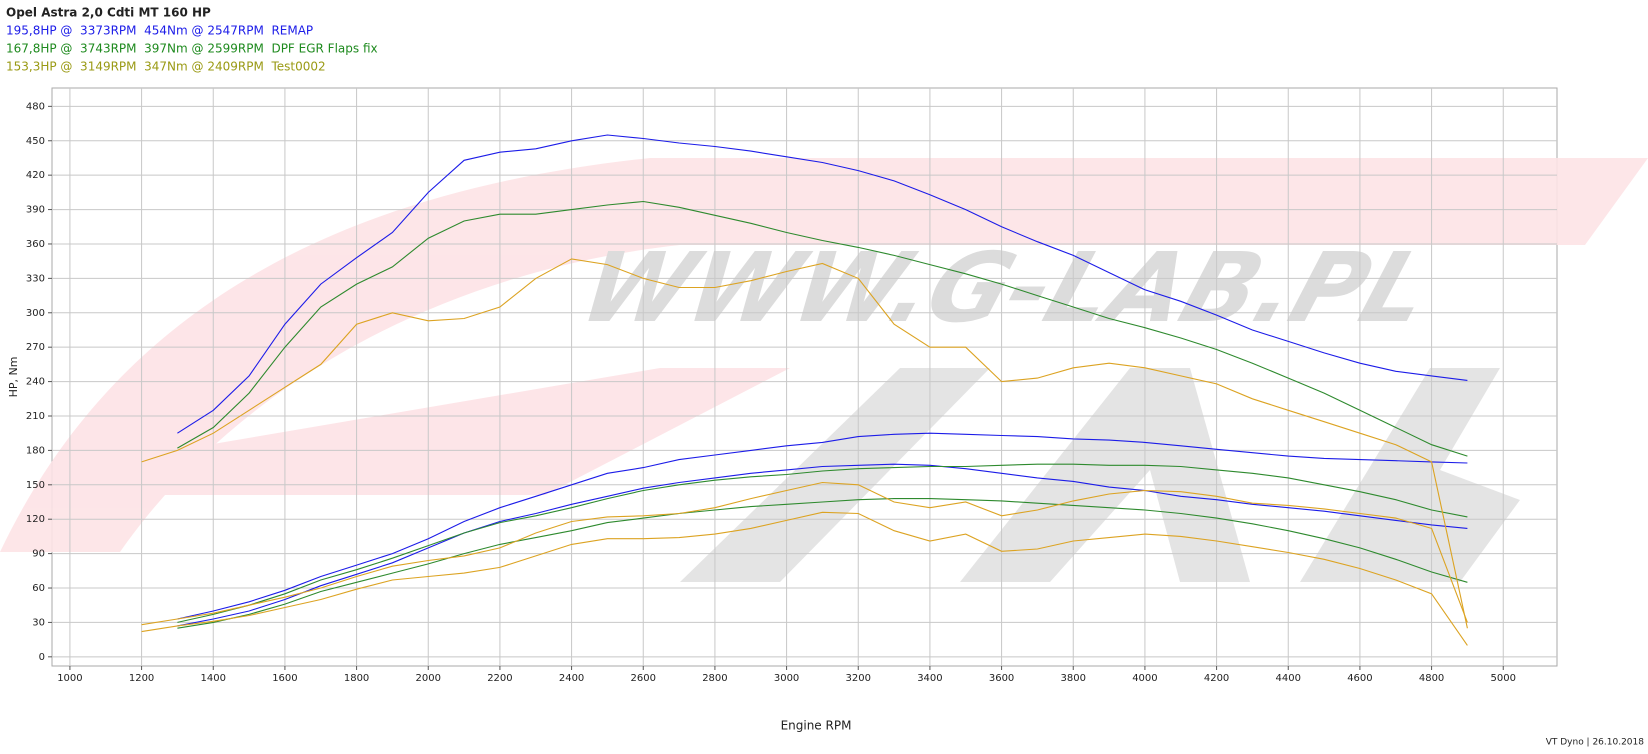  I want to click on x-tick-label: 1000, so click(69, 678).